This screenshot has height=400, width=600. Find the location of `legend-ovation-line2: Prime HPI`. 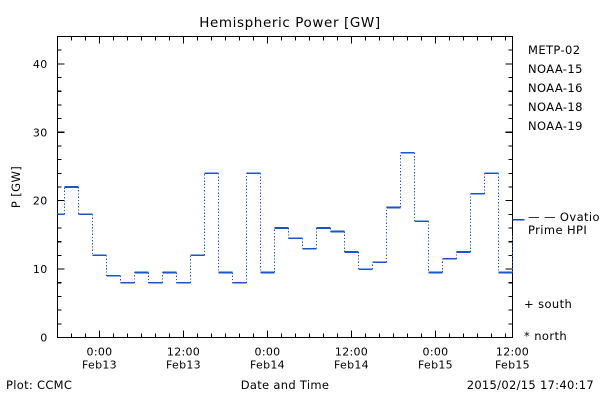

legend-ovation-line2: Prime HPI is located at coordinates (557, 230).